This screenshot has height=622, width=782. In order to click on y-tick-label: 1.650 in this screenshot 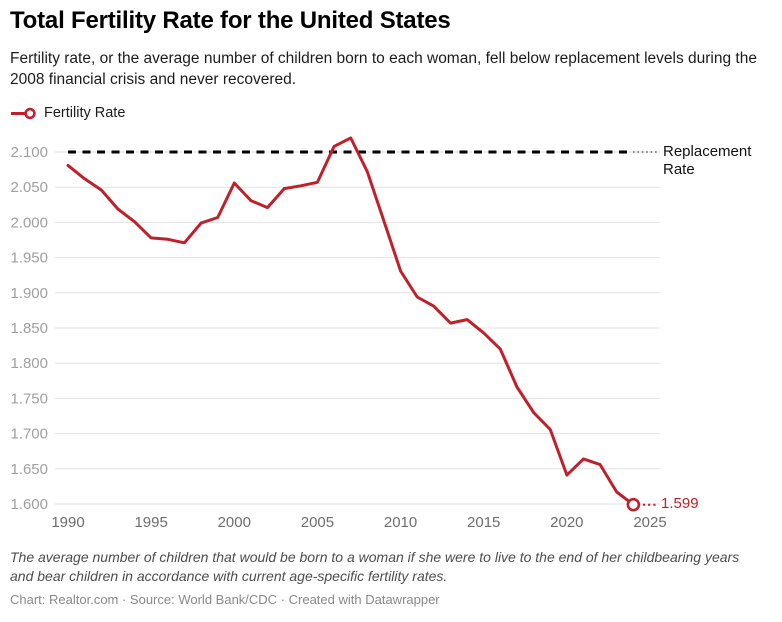, I will do `click(29, 469)`.